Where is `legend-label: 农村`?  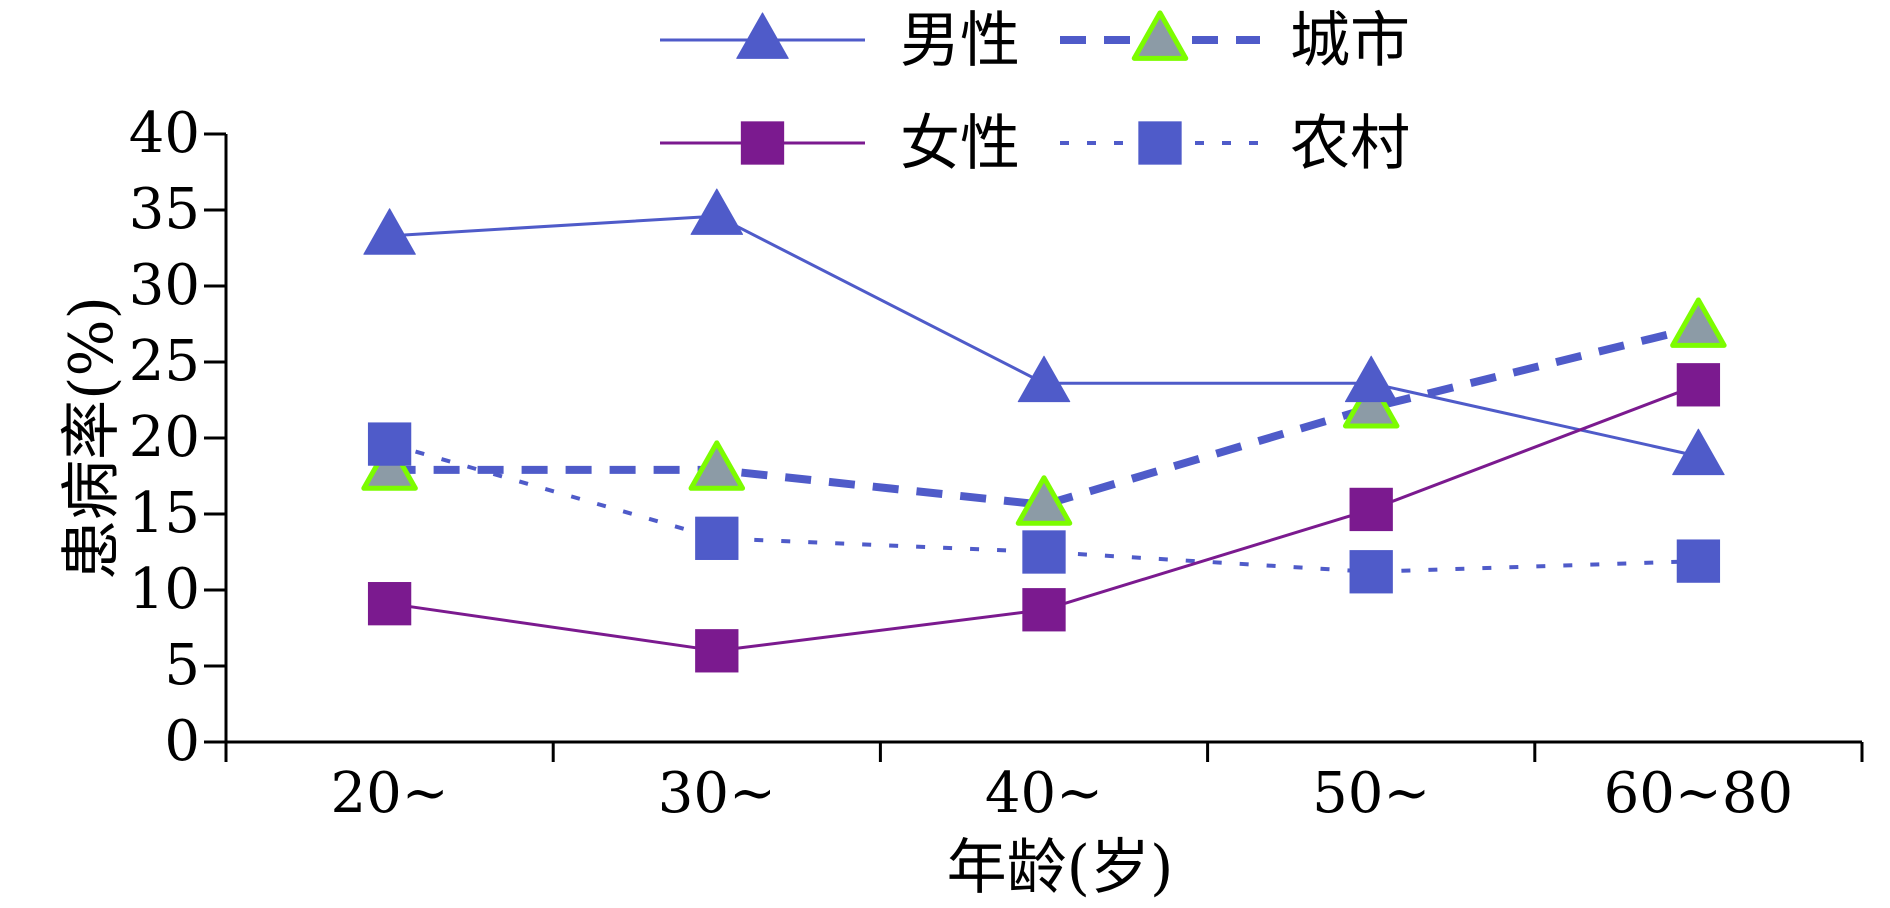 legend-label: 农村 is located at coordinates (1350, 144).